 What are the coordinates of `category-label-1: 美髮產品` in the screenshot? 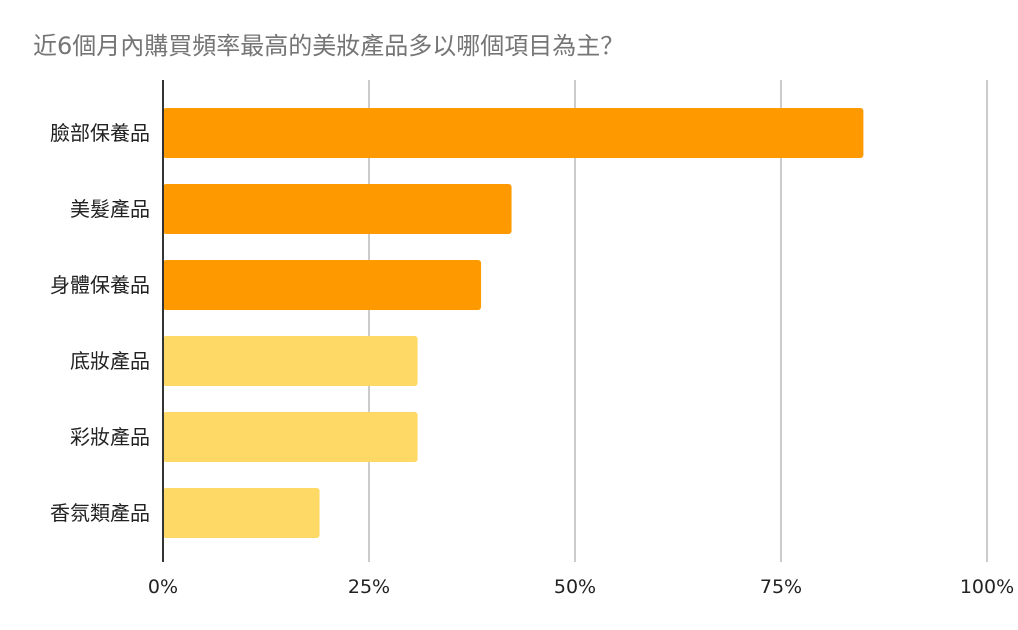 It's located at (110, 209).